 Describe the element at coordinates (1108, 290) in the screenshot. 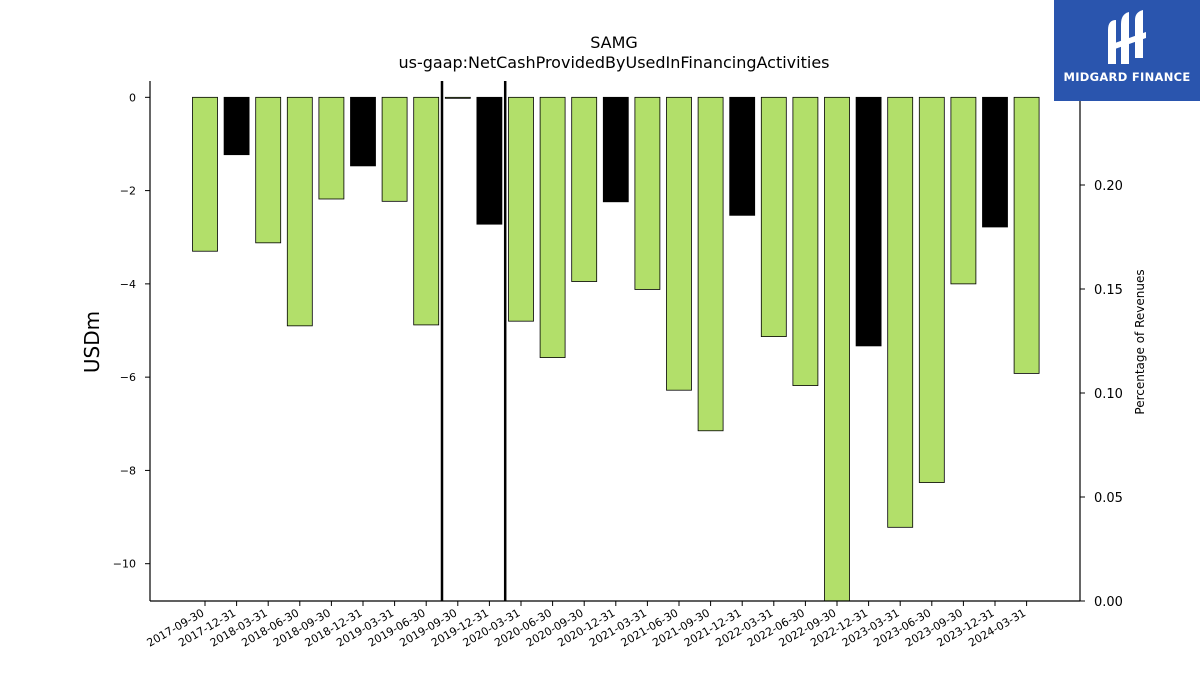

I see `y2-tick-label: 0.15` at that location.